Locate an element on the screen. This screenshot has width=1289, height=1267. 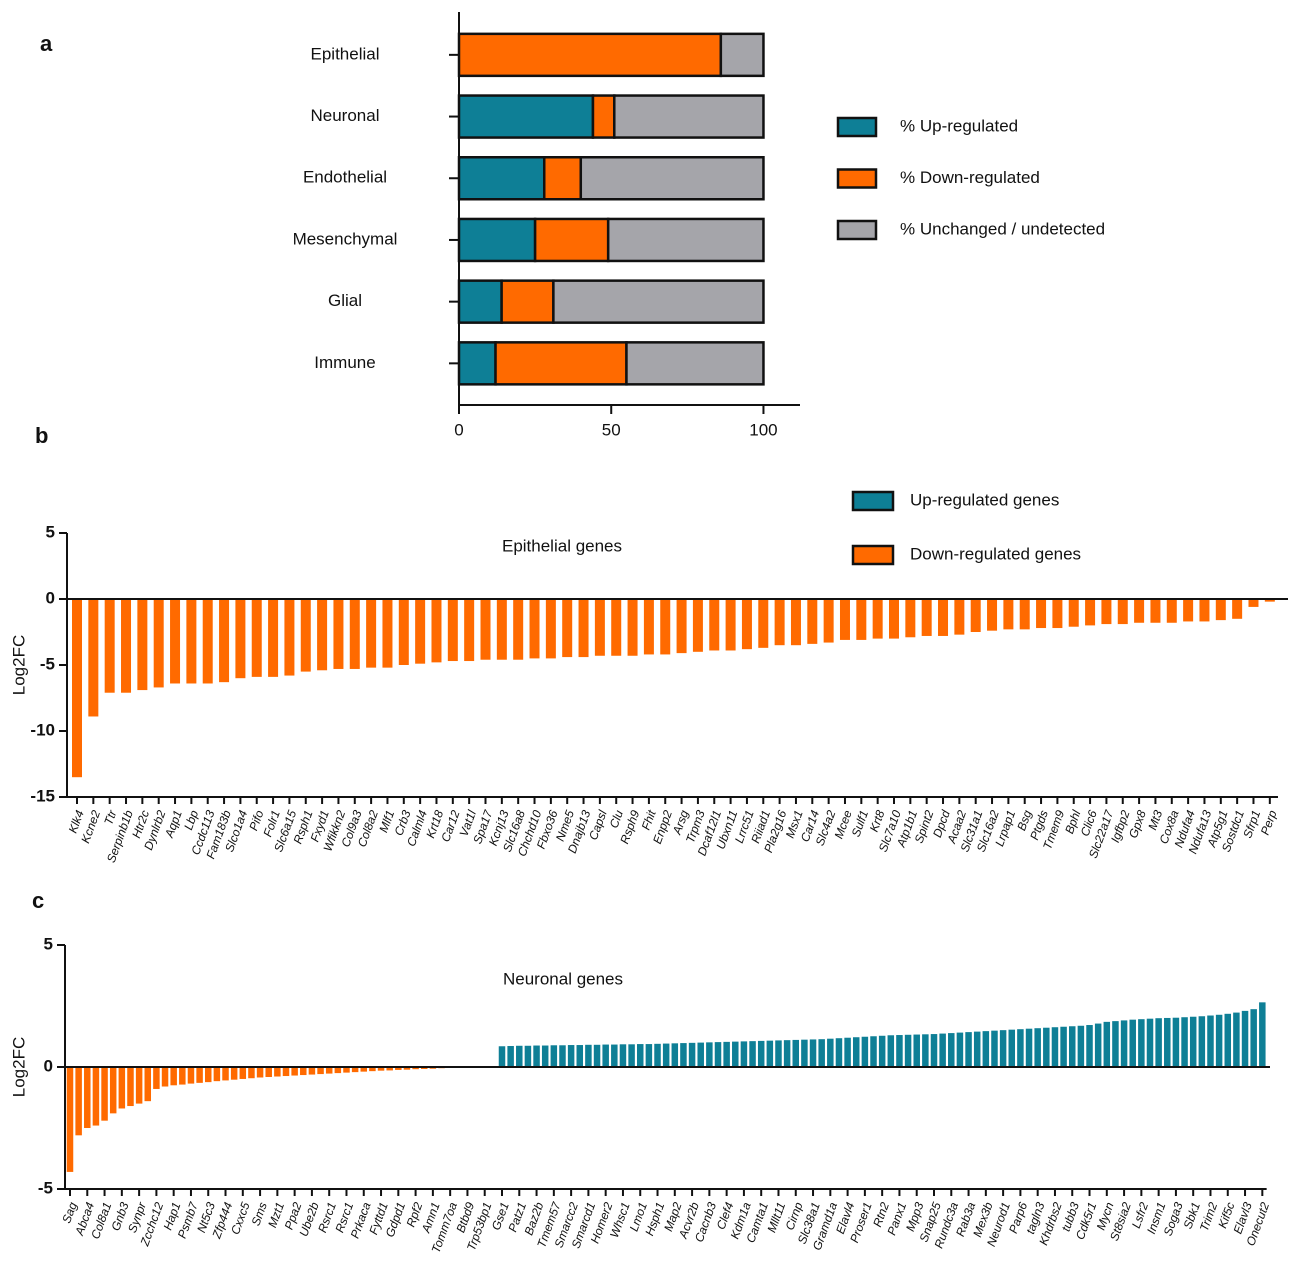
y-axis-label: Log2FC is located at coordinates (18, 1067).